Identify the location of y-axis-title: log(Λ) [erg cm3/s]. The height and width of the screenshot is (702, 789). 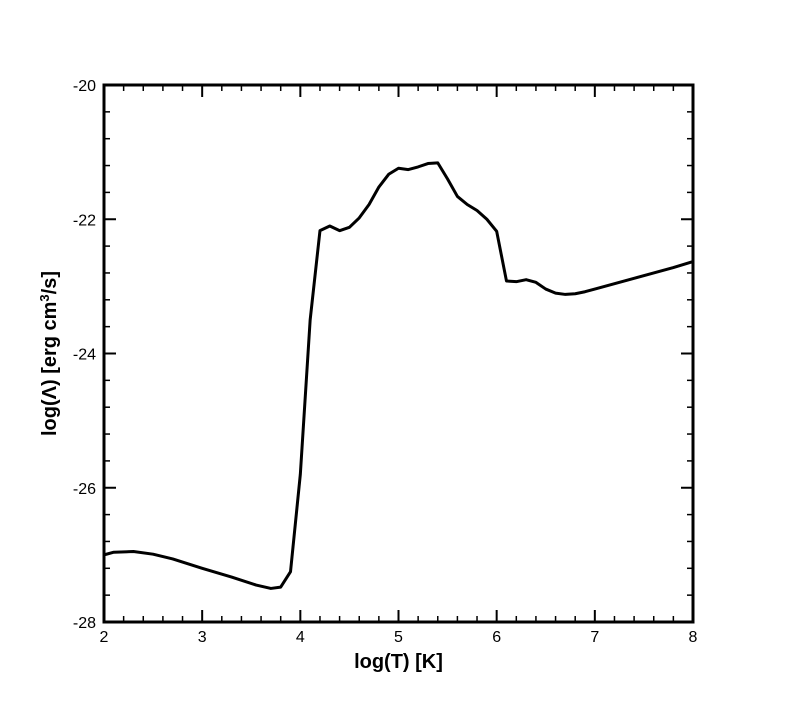
(49, 353).